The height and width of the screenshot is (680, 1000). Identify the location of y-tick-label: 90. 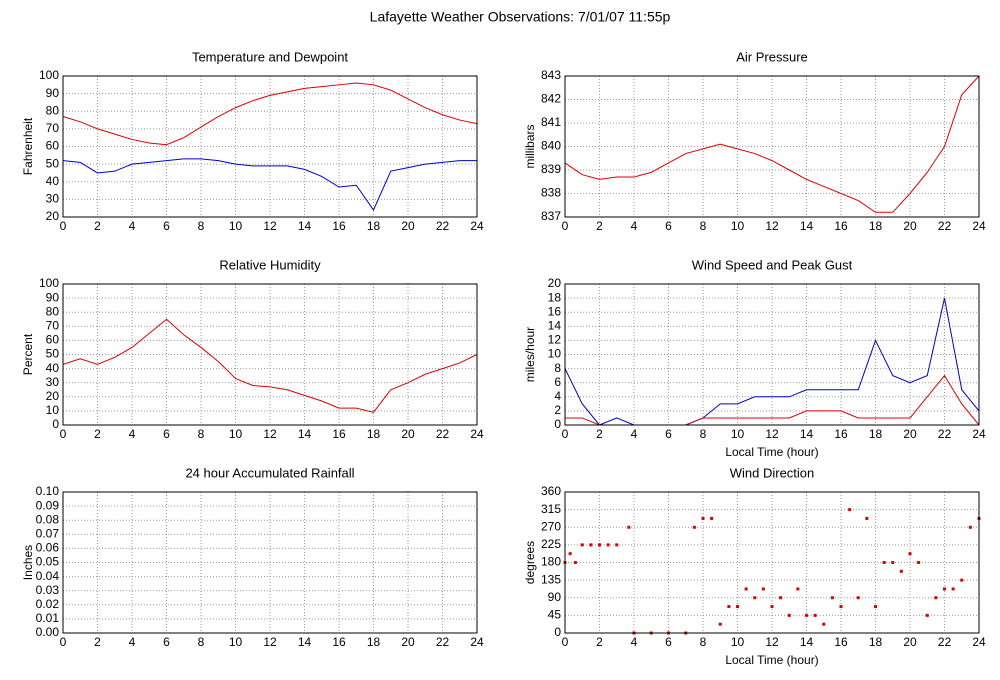
(53, 297).